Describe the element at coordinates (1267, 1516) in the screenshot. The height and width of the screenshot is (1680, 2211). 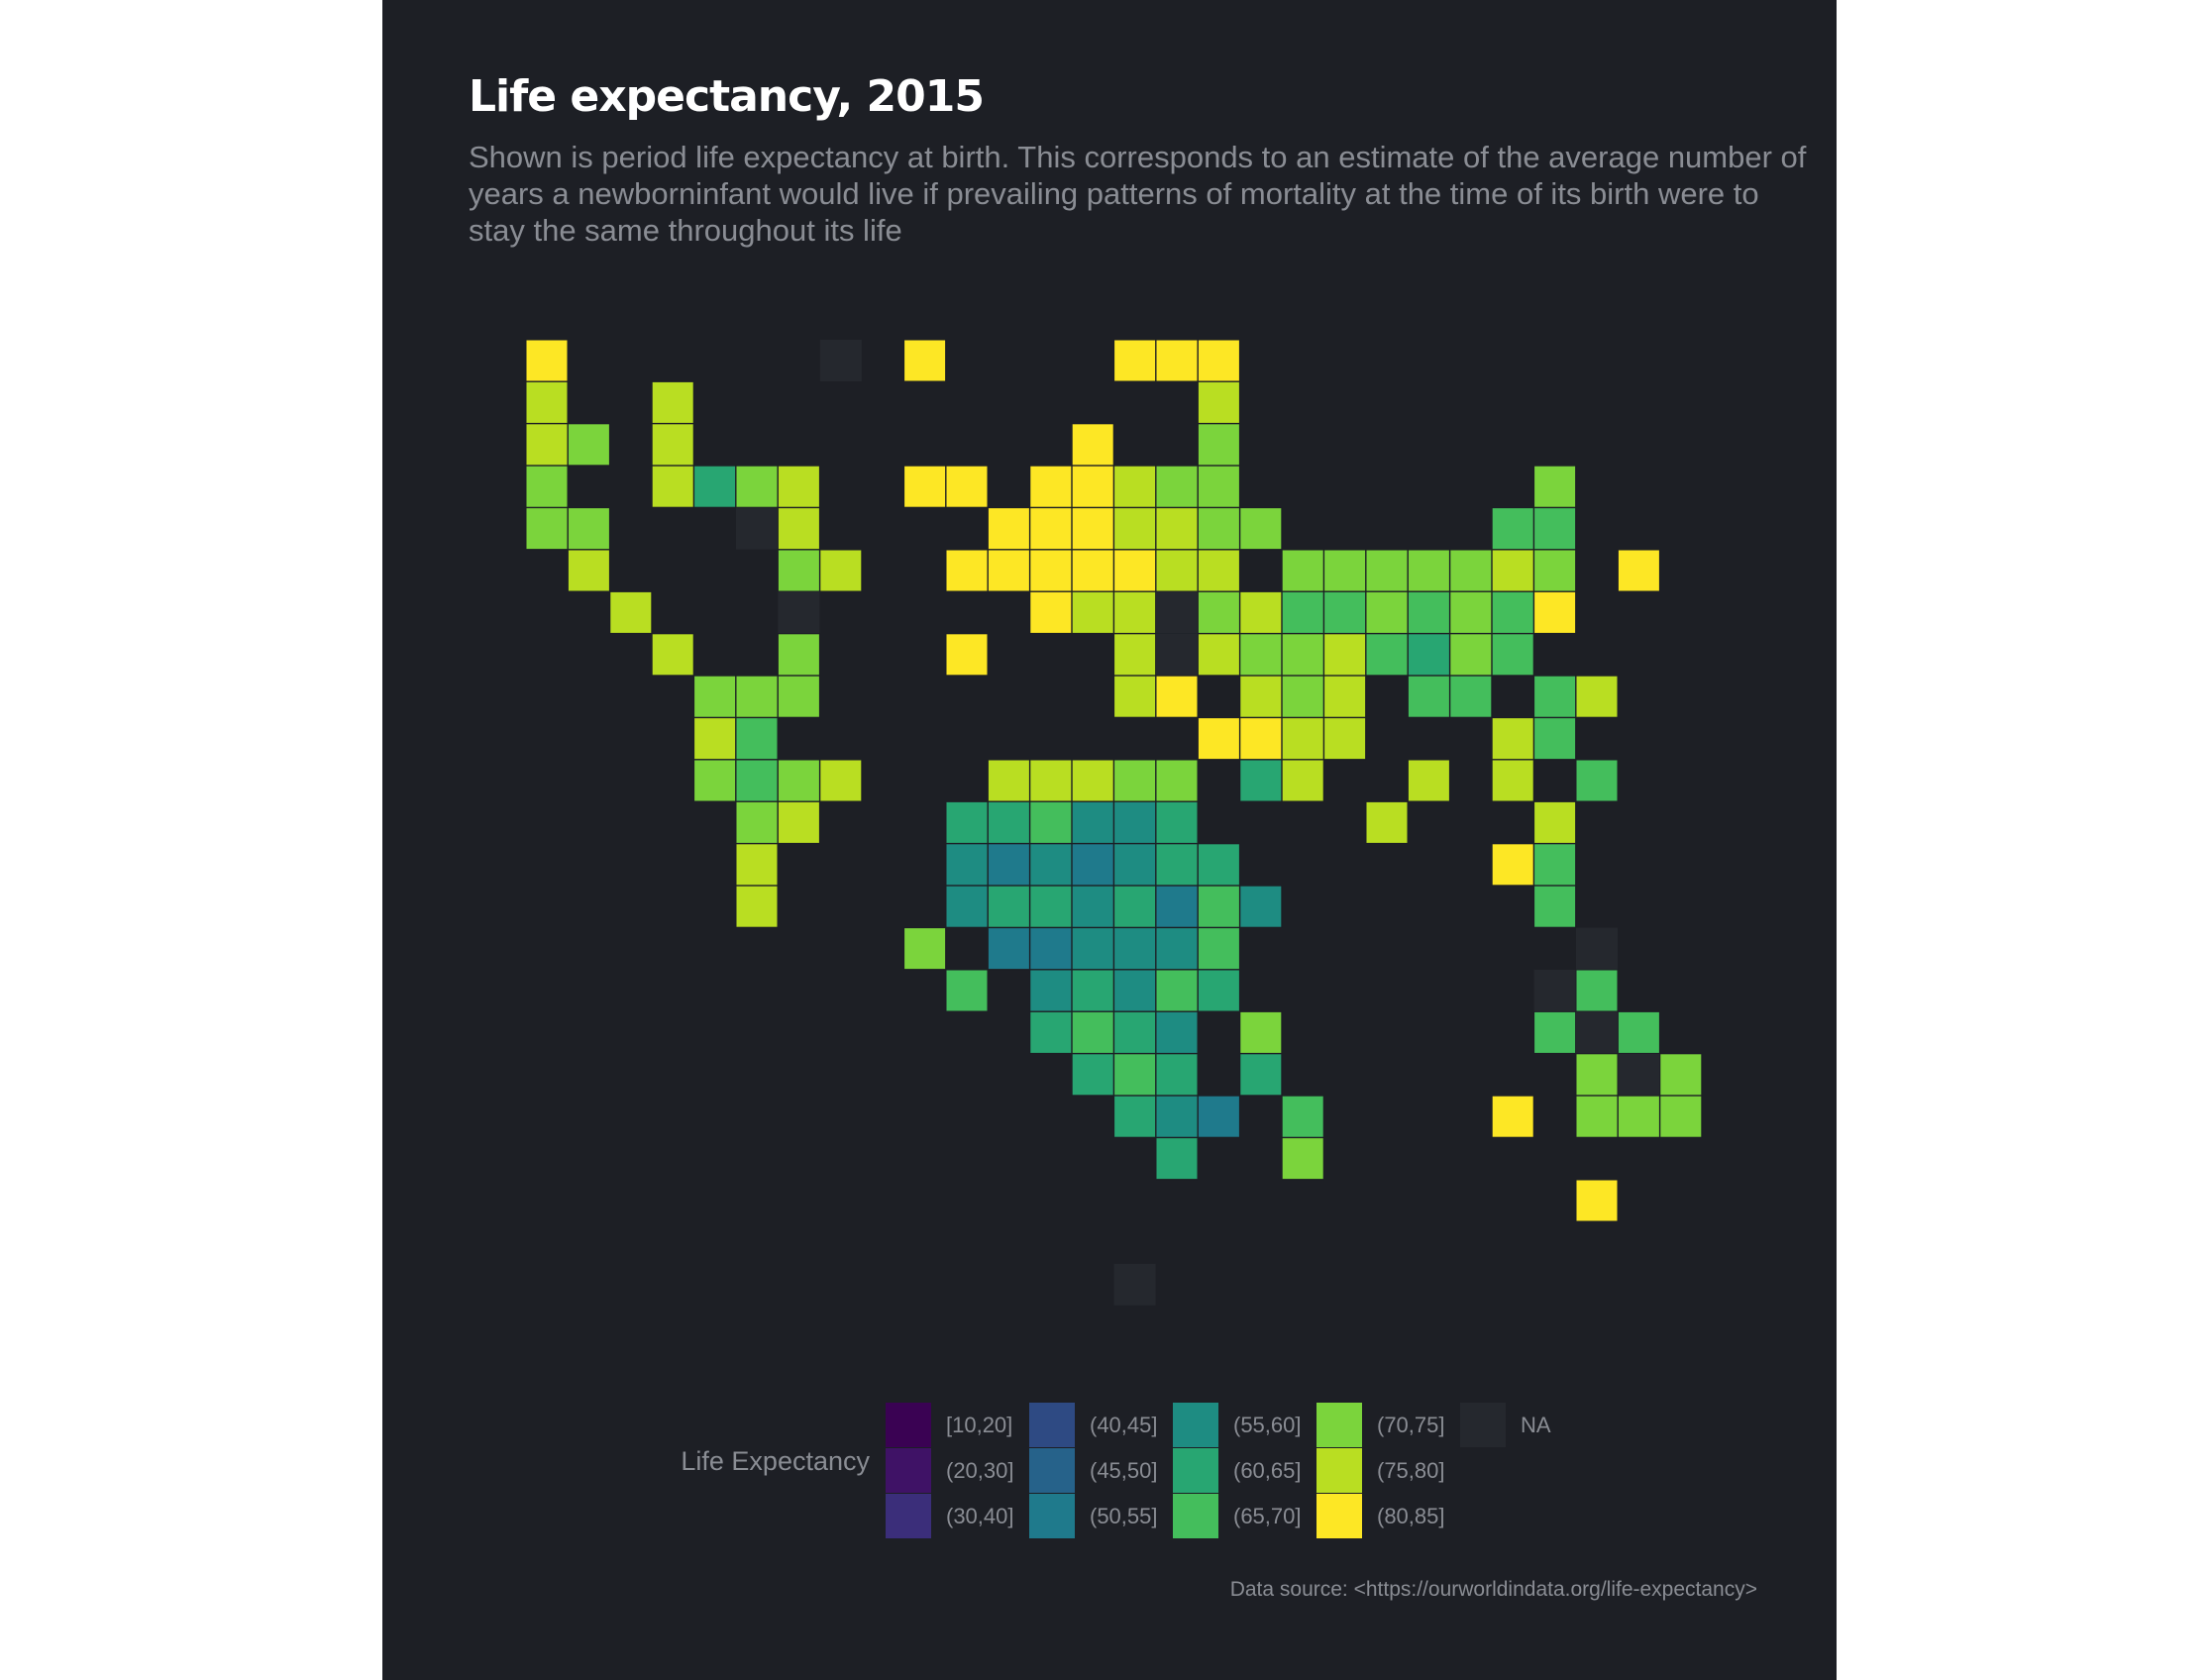
I see `legend-label-8: (65,70]` at that location.